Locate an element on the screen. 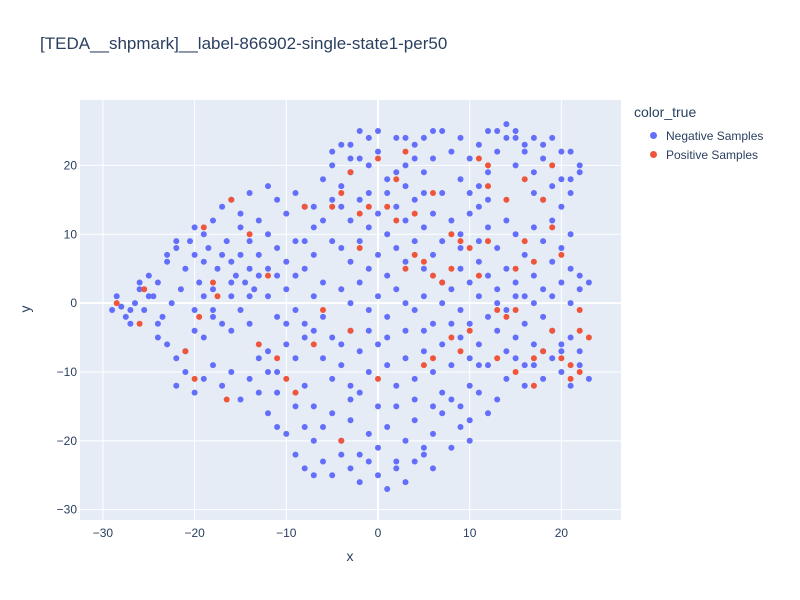 The width and height of the screenshot is (800, 600). legend-item-negative: Negative Samples is located at coordinates (698, 135).